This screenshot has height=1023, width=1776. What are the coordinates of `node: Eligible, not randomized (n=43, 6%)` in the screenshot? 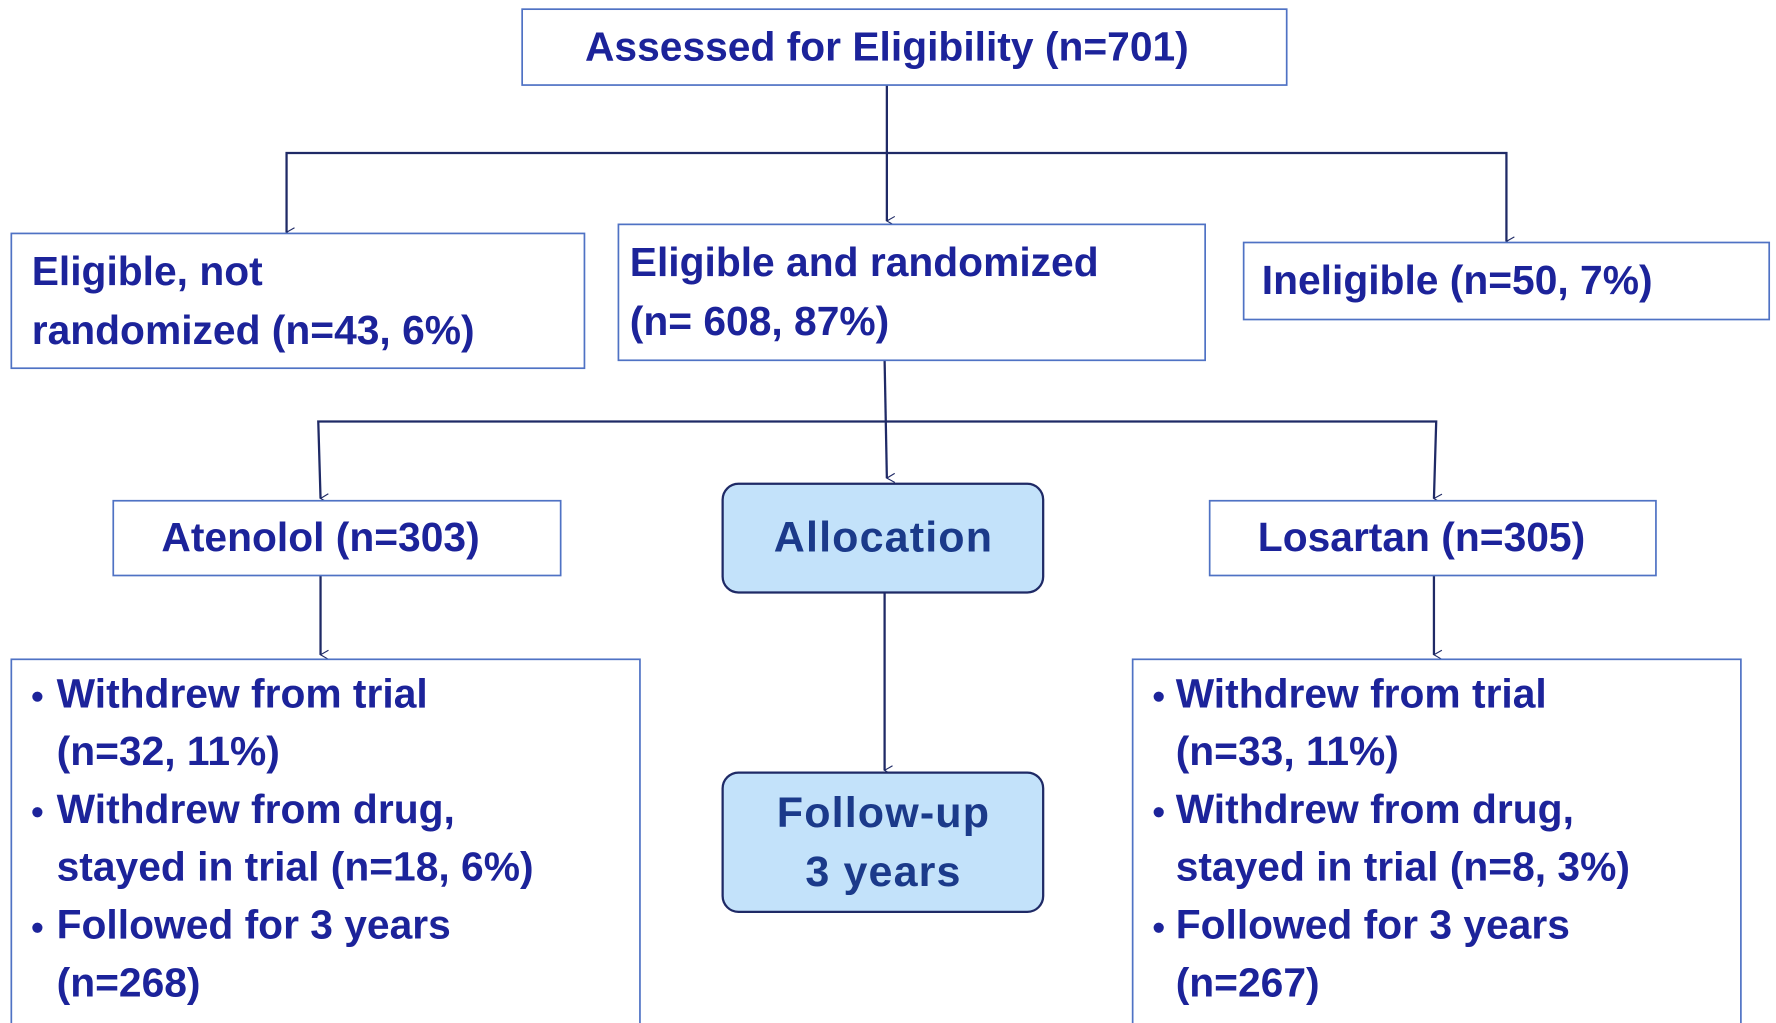 It's located at (298, 301).